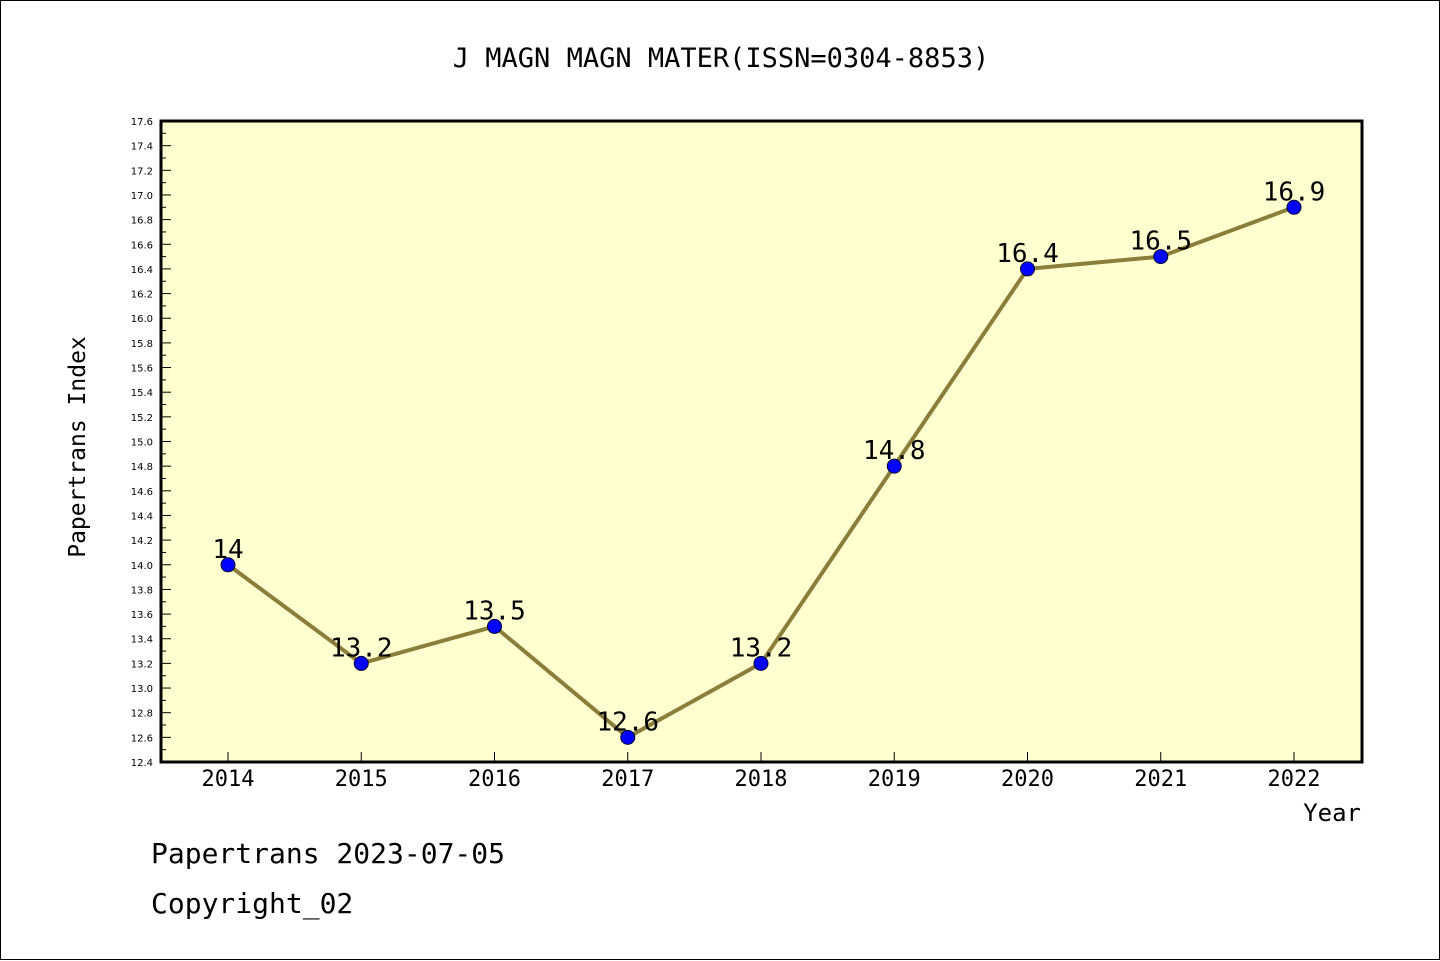 This screenshot has width=1440, height=961. What do you see at coordinates (1294, 779) in the screenshot?
I see `x-tick-label: 2022` at bounding box center [1294, 779].